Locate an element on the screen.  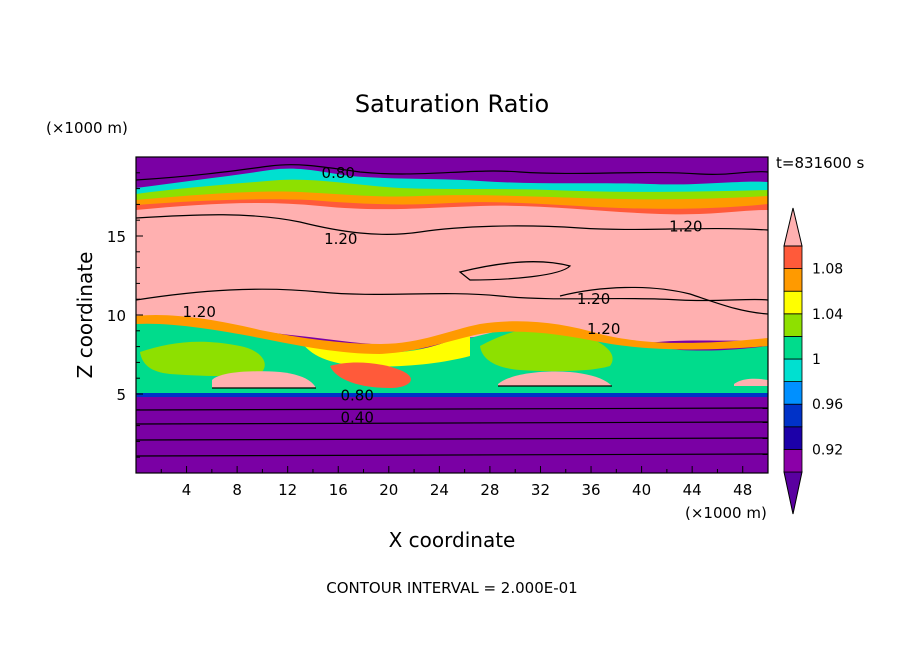
pink-island-left is located at coordinates (264, 379).